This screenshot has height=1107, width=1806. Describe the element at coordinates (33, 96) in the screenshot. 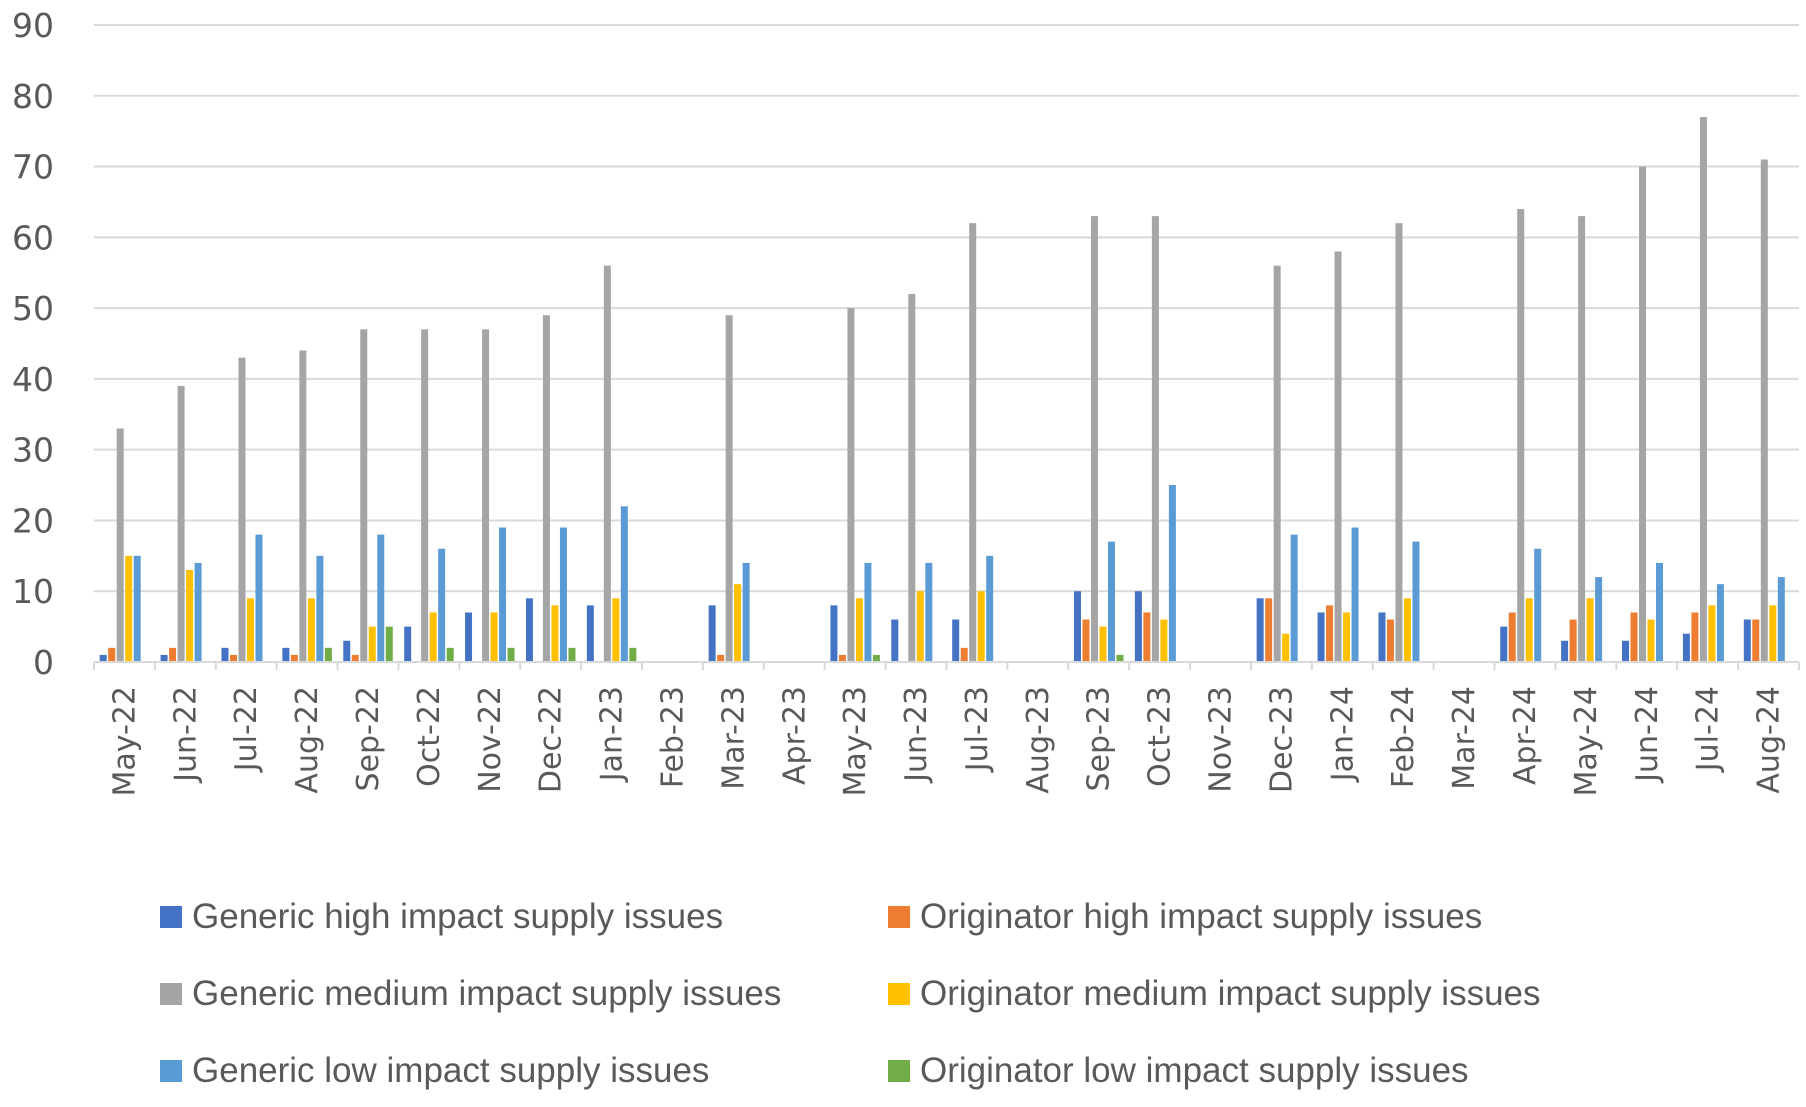

I see `y-tick-label: 80` at that location.